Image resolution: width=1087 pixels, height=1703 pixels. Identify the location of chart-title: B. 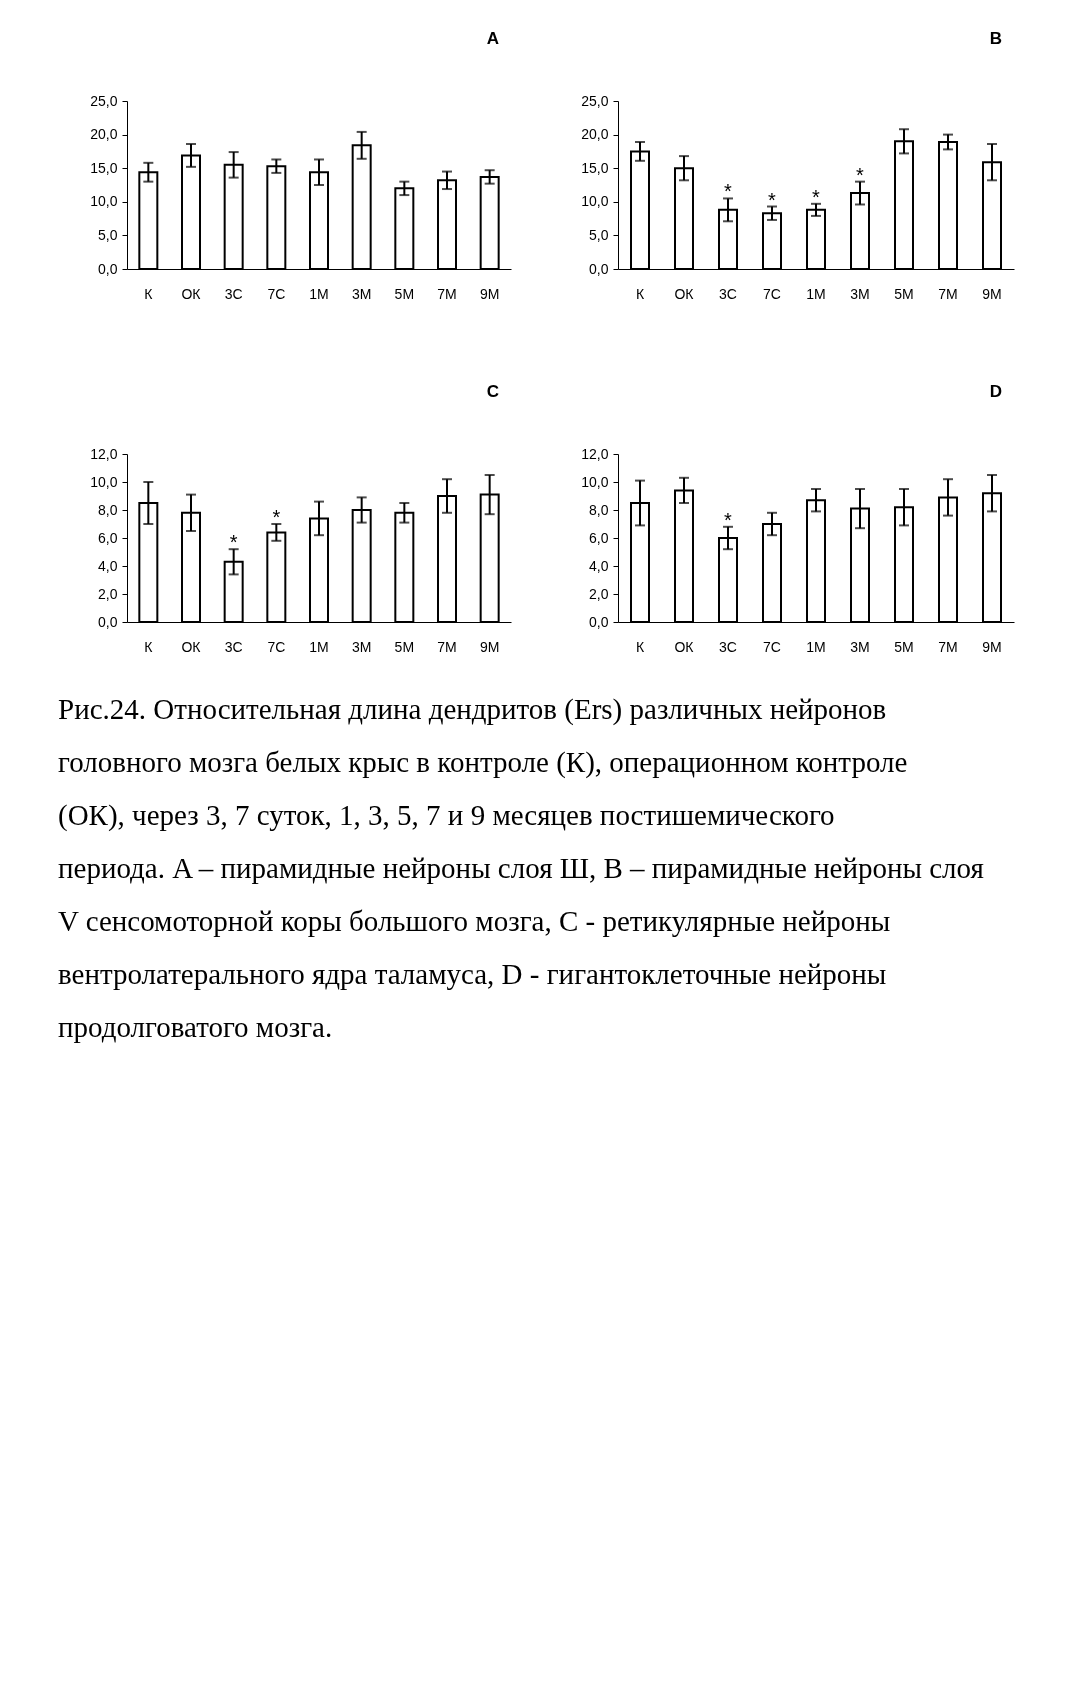
(995, 38).